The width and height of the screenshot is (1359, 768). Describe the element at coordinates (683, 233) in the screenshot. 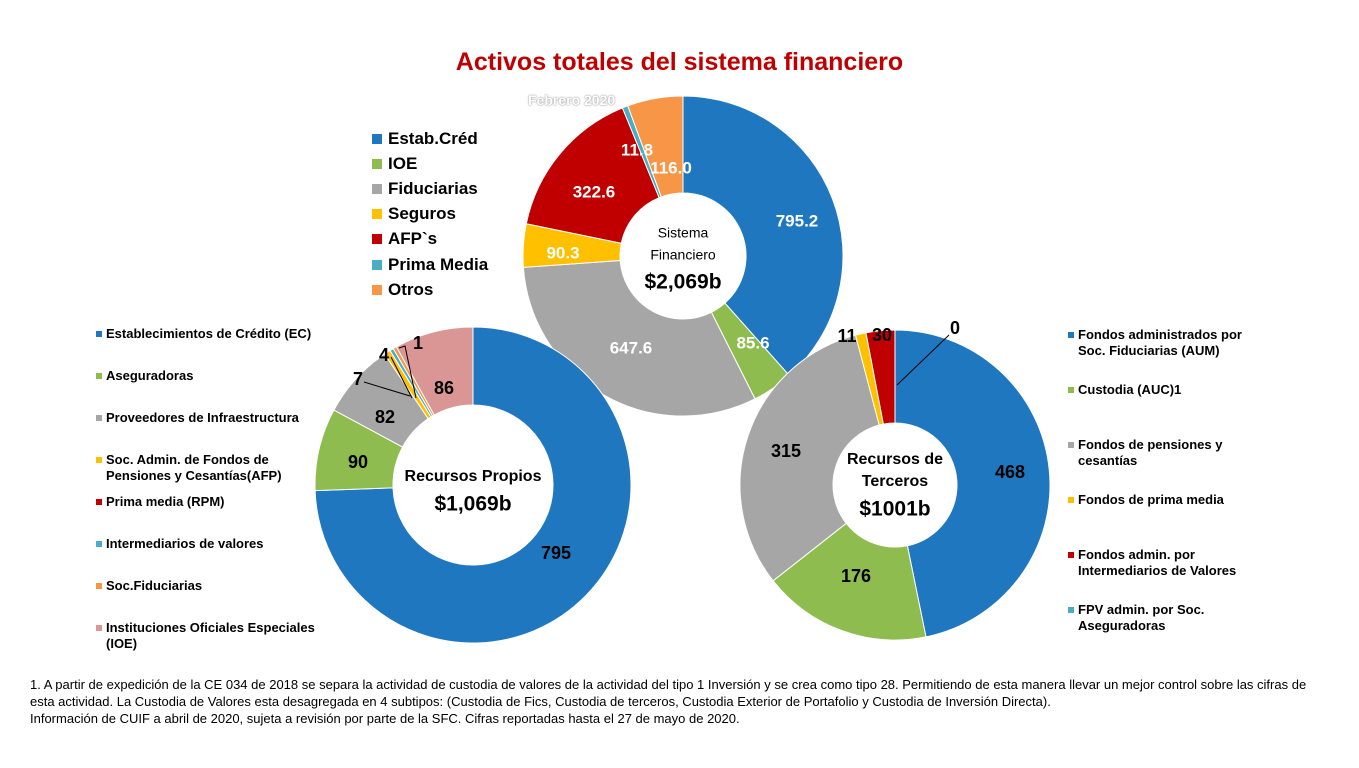

I see `donut-0-center-label-0: Sistema` at that location.